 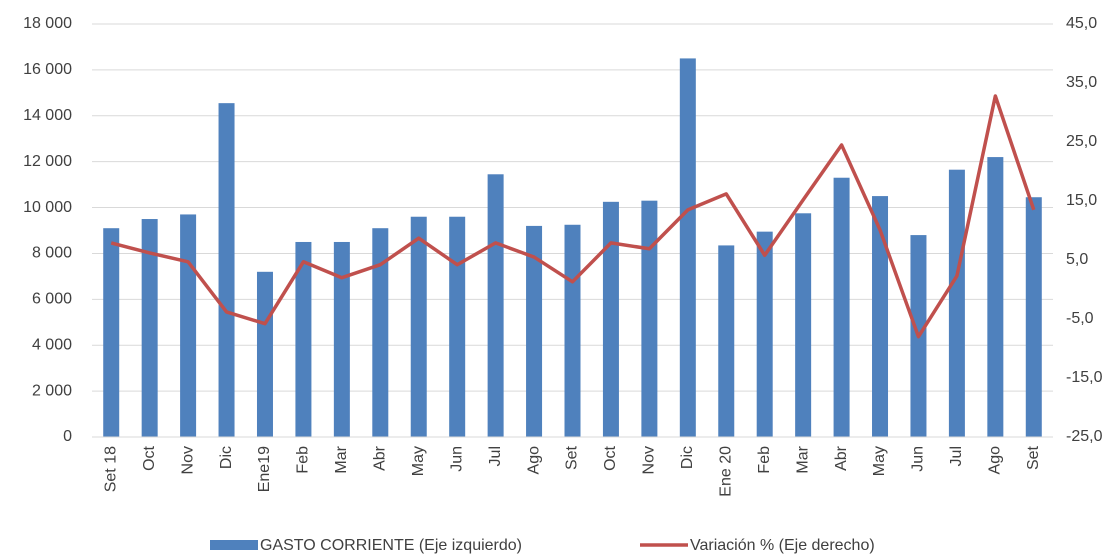 I want to click on y-tick-label: 16 000, so click(x=47, y=69).